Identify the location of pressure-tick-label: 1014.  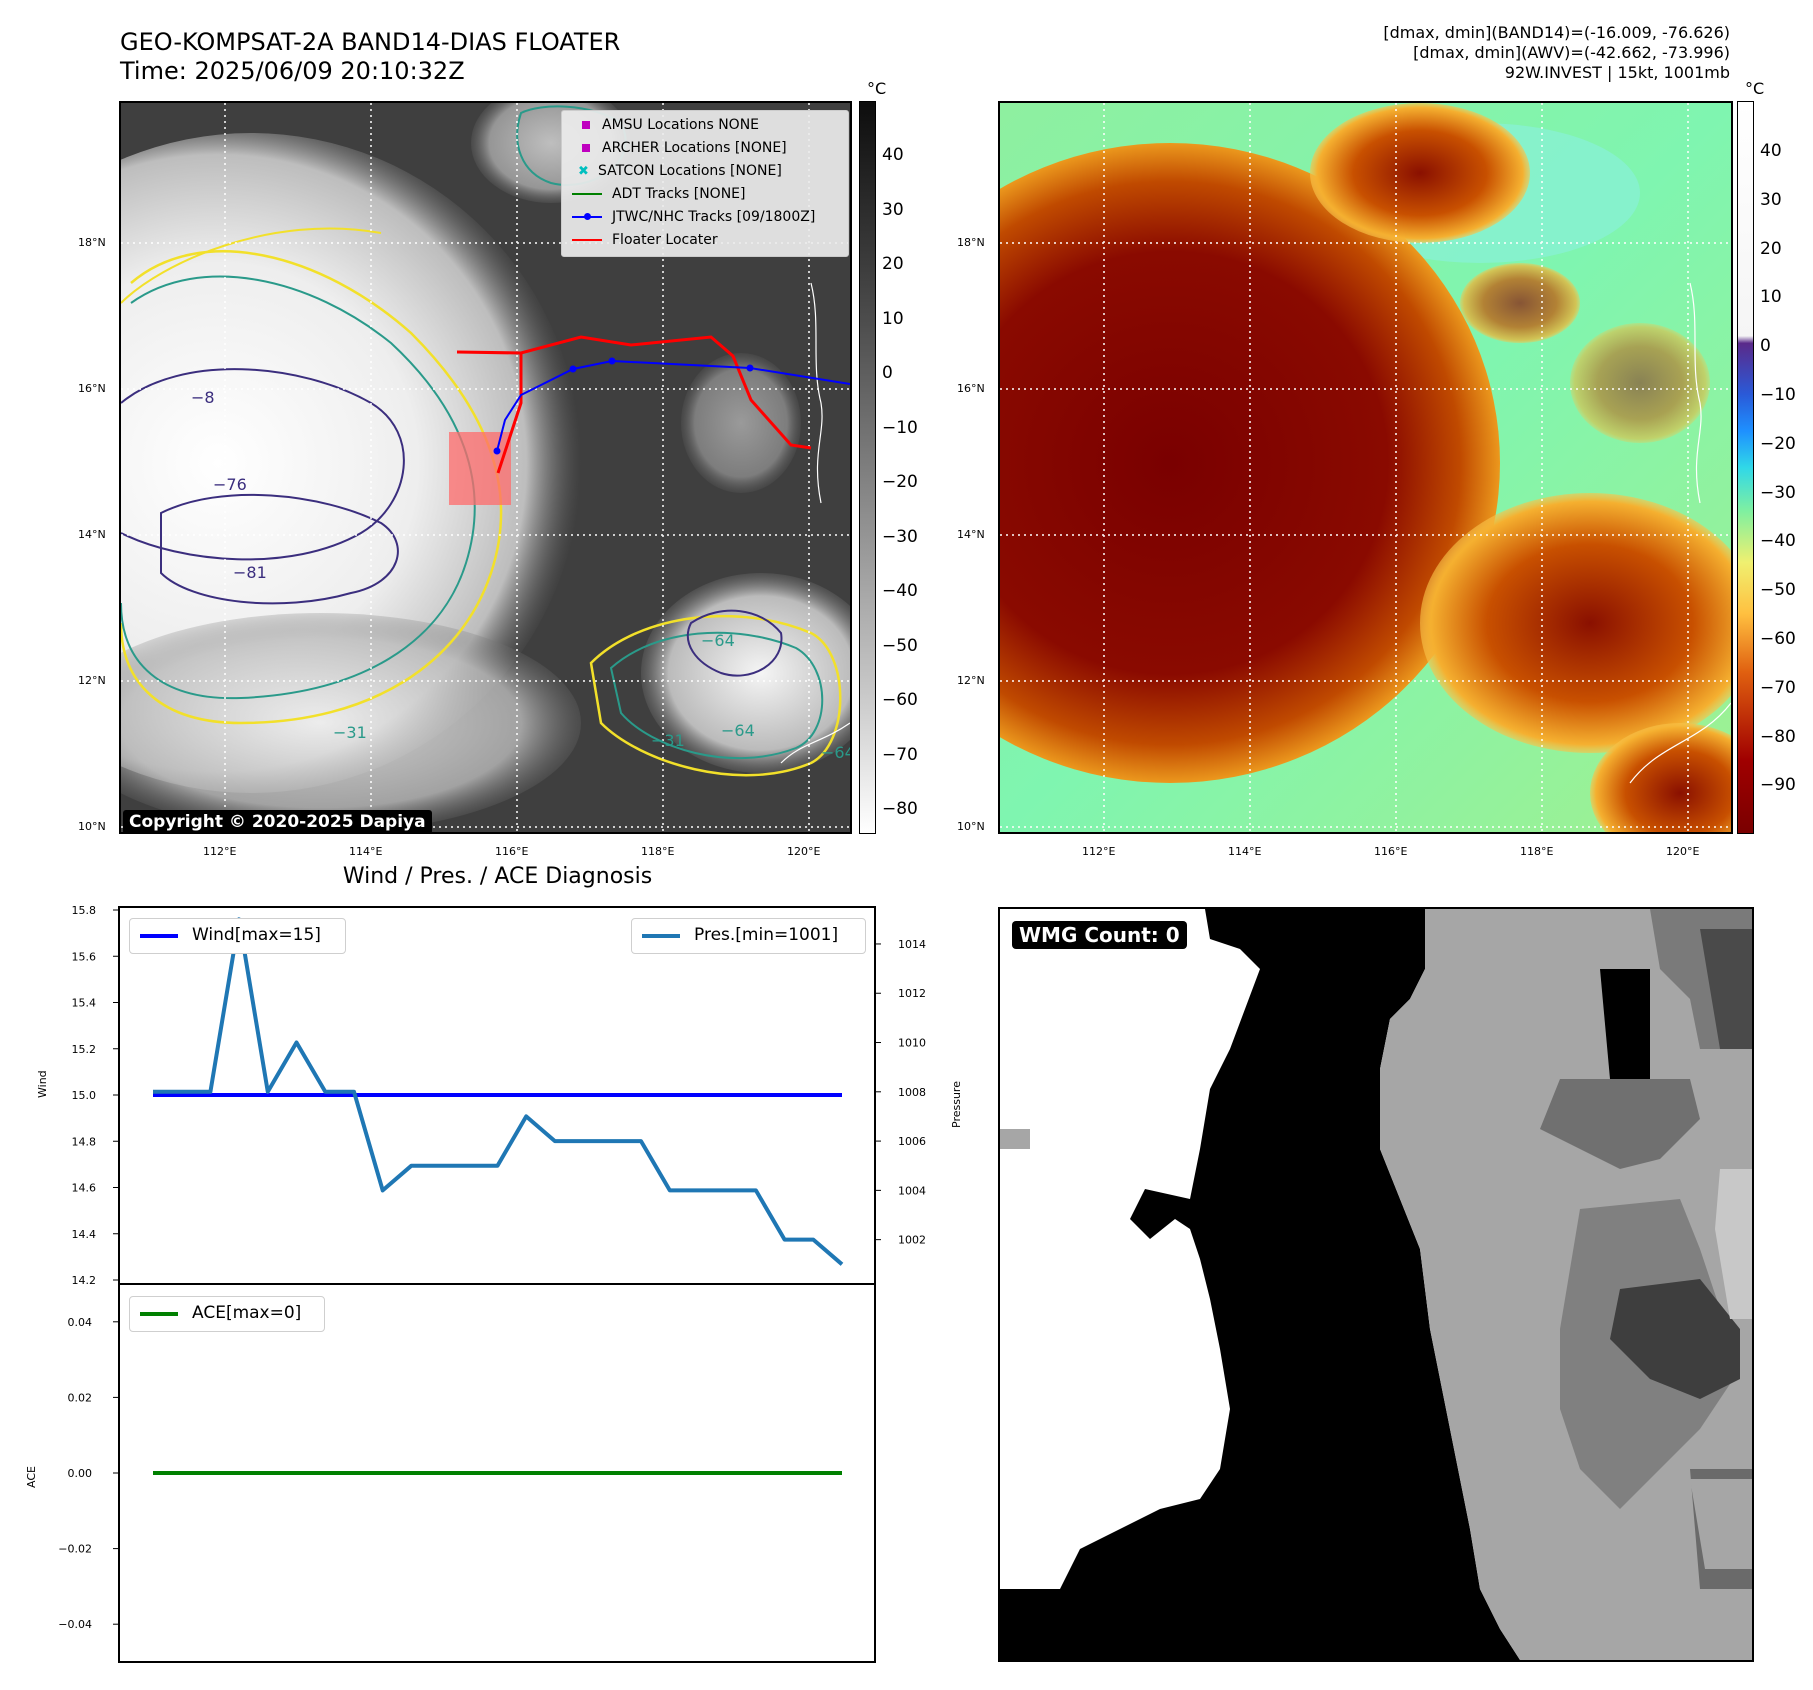
(912, 944).